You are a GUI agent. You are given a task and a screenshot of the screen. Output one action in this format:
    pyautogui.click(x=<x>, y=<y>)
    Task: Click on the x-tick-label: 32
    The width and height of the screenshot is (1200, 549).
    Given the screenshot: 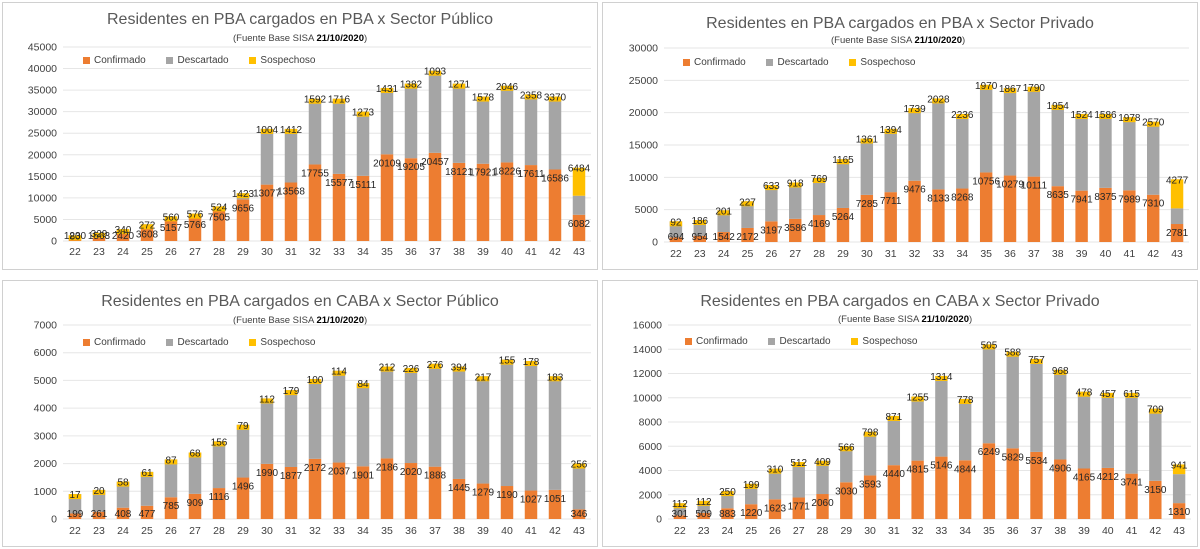 What is the action you would take?
    pyautogui.click(x=915, y=254)
    